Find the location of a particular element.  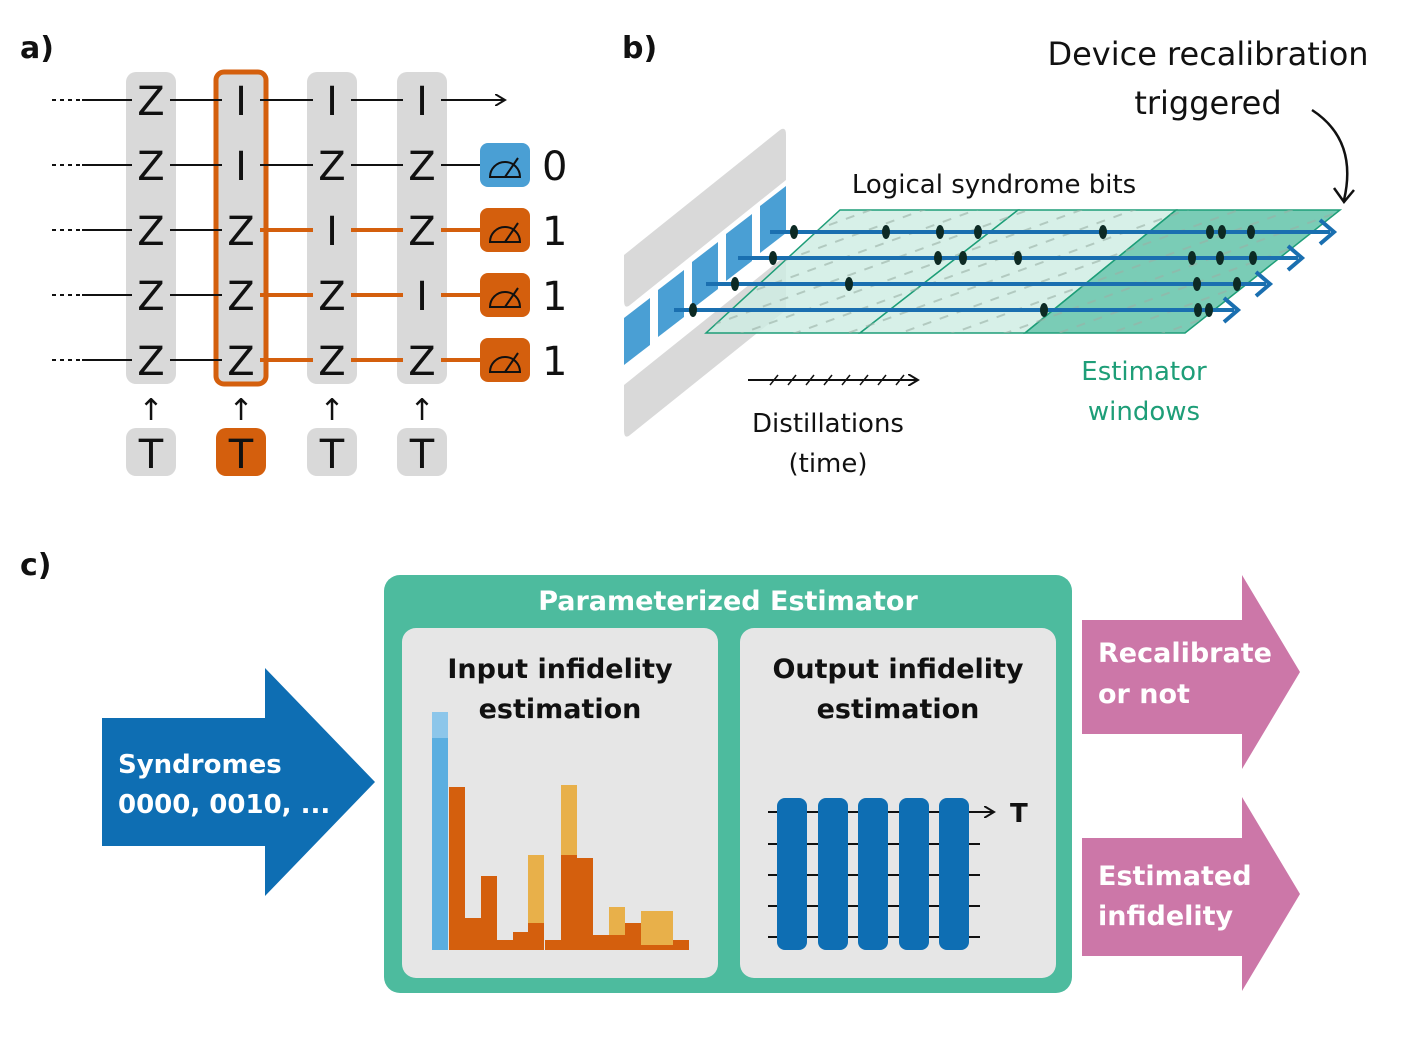

op-c2-r4: Z is located at coordinates (240, 297).